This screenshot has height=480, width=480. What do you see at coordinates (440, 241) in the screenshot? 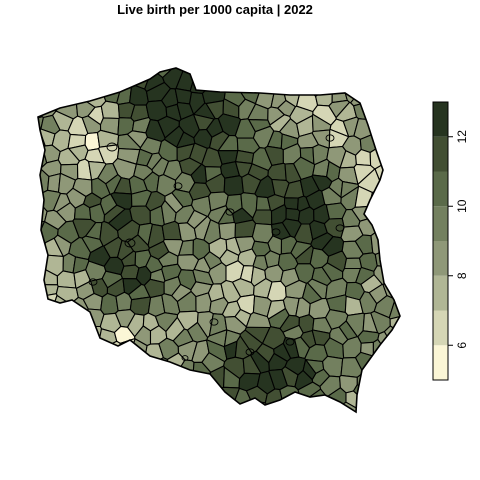
I see `legend-frame` at bounding box center [440, 241].